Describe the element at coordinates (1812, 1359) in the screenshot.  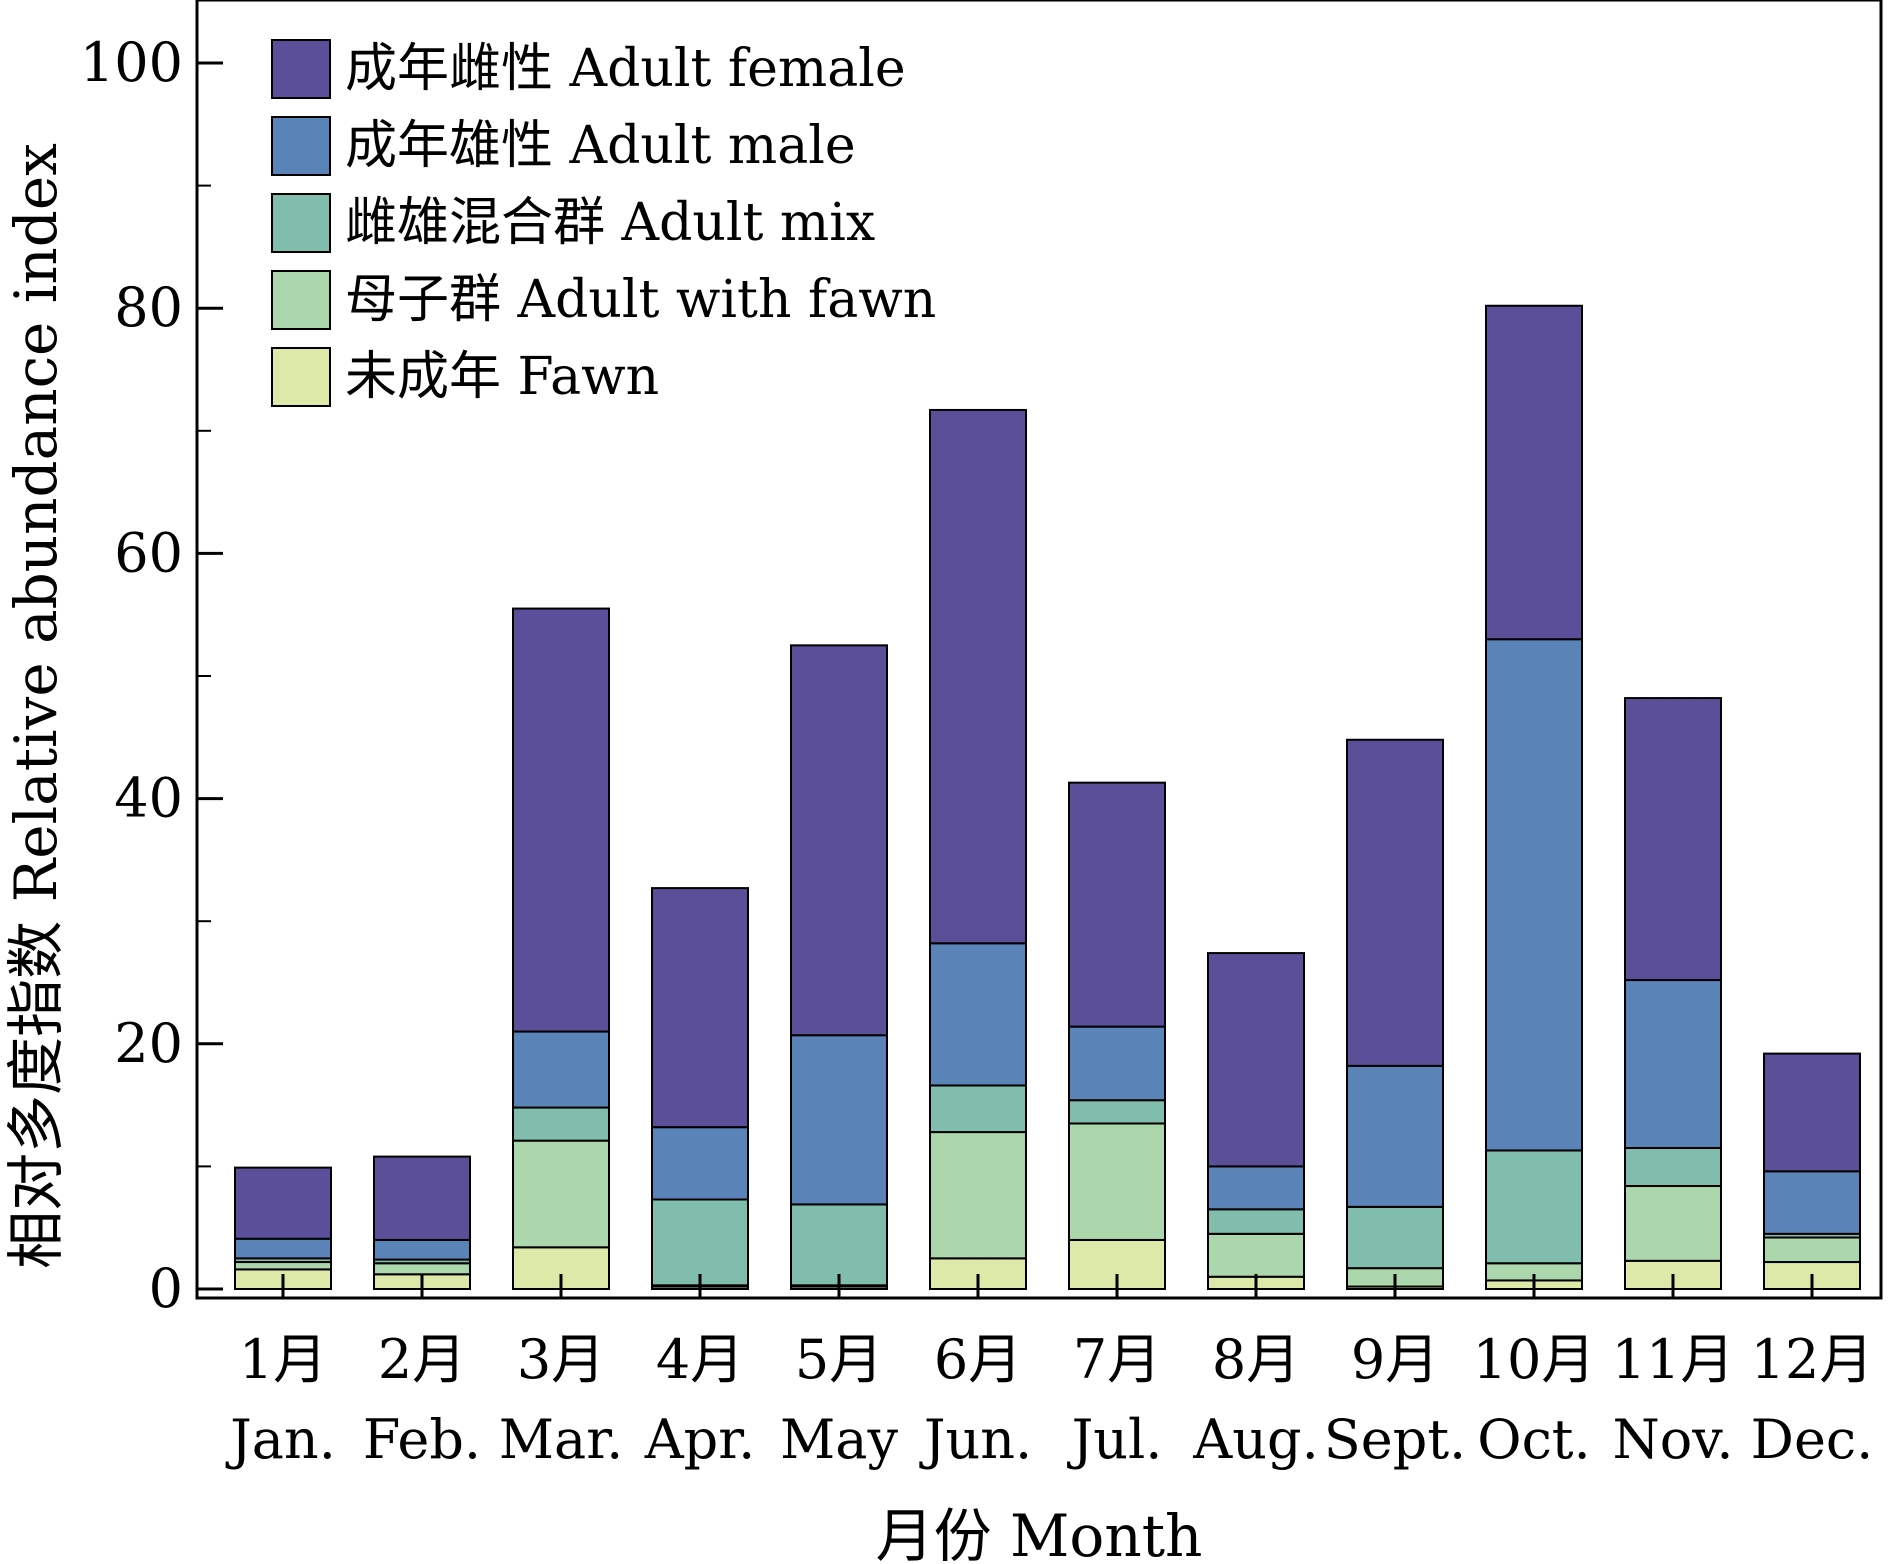
I see `x-tick-label-cn: 12月` at that location.